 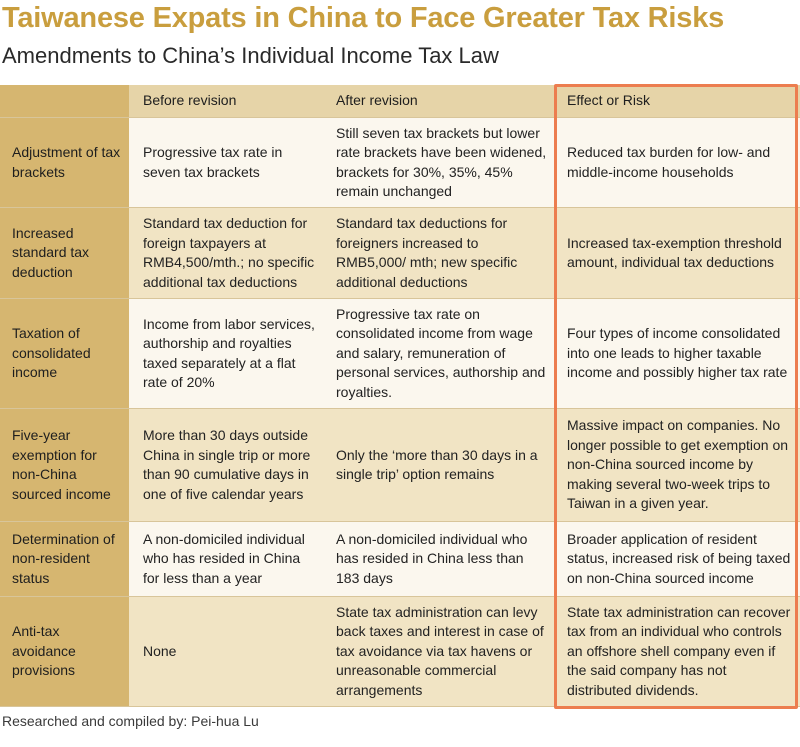 I want to click on row-label: Anti-tax avoidance provisions, so click(x=64, y=651).